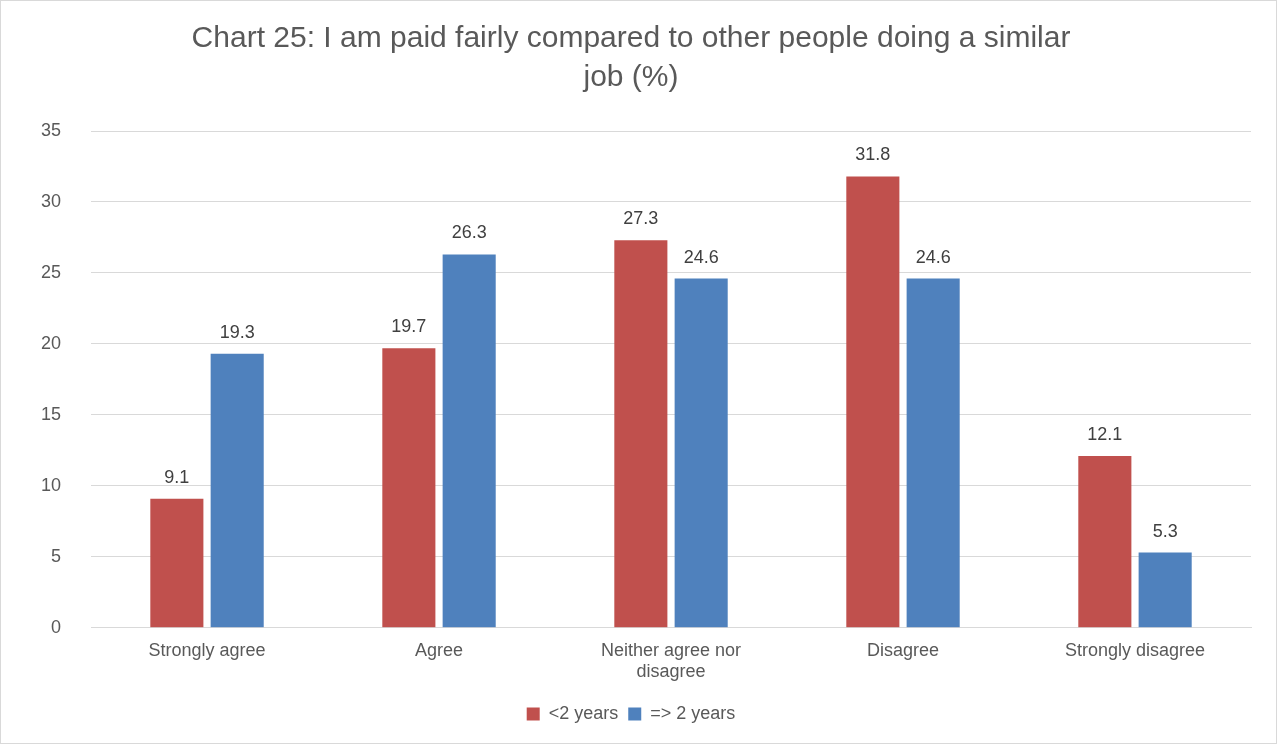 The height and width of the screenshot is (744, 1277). I want to click on x-tick-label: Agree, so click(439, 649).